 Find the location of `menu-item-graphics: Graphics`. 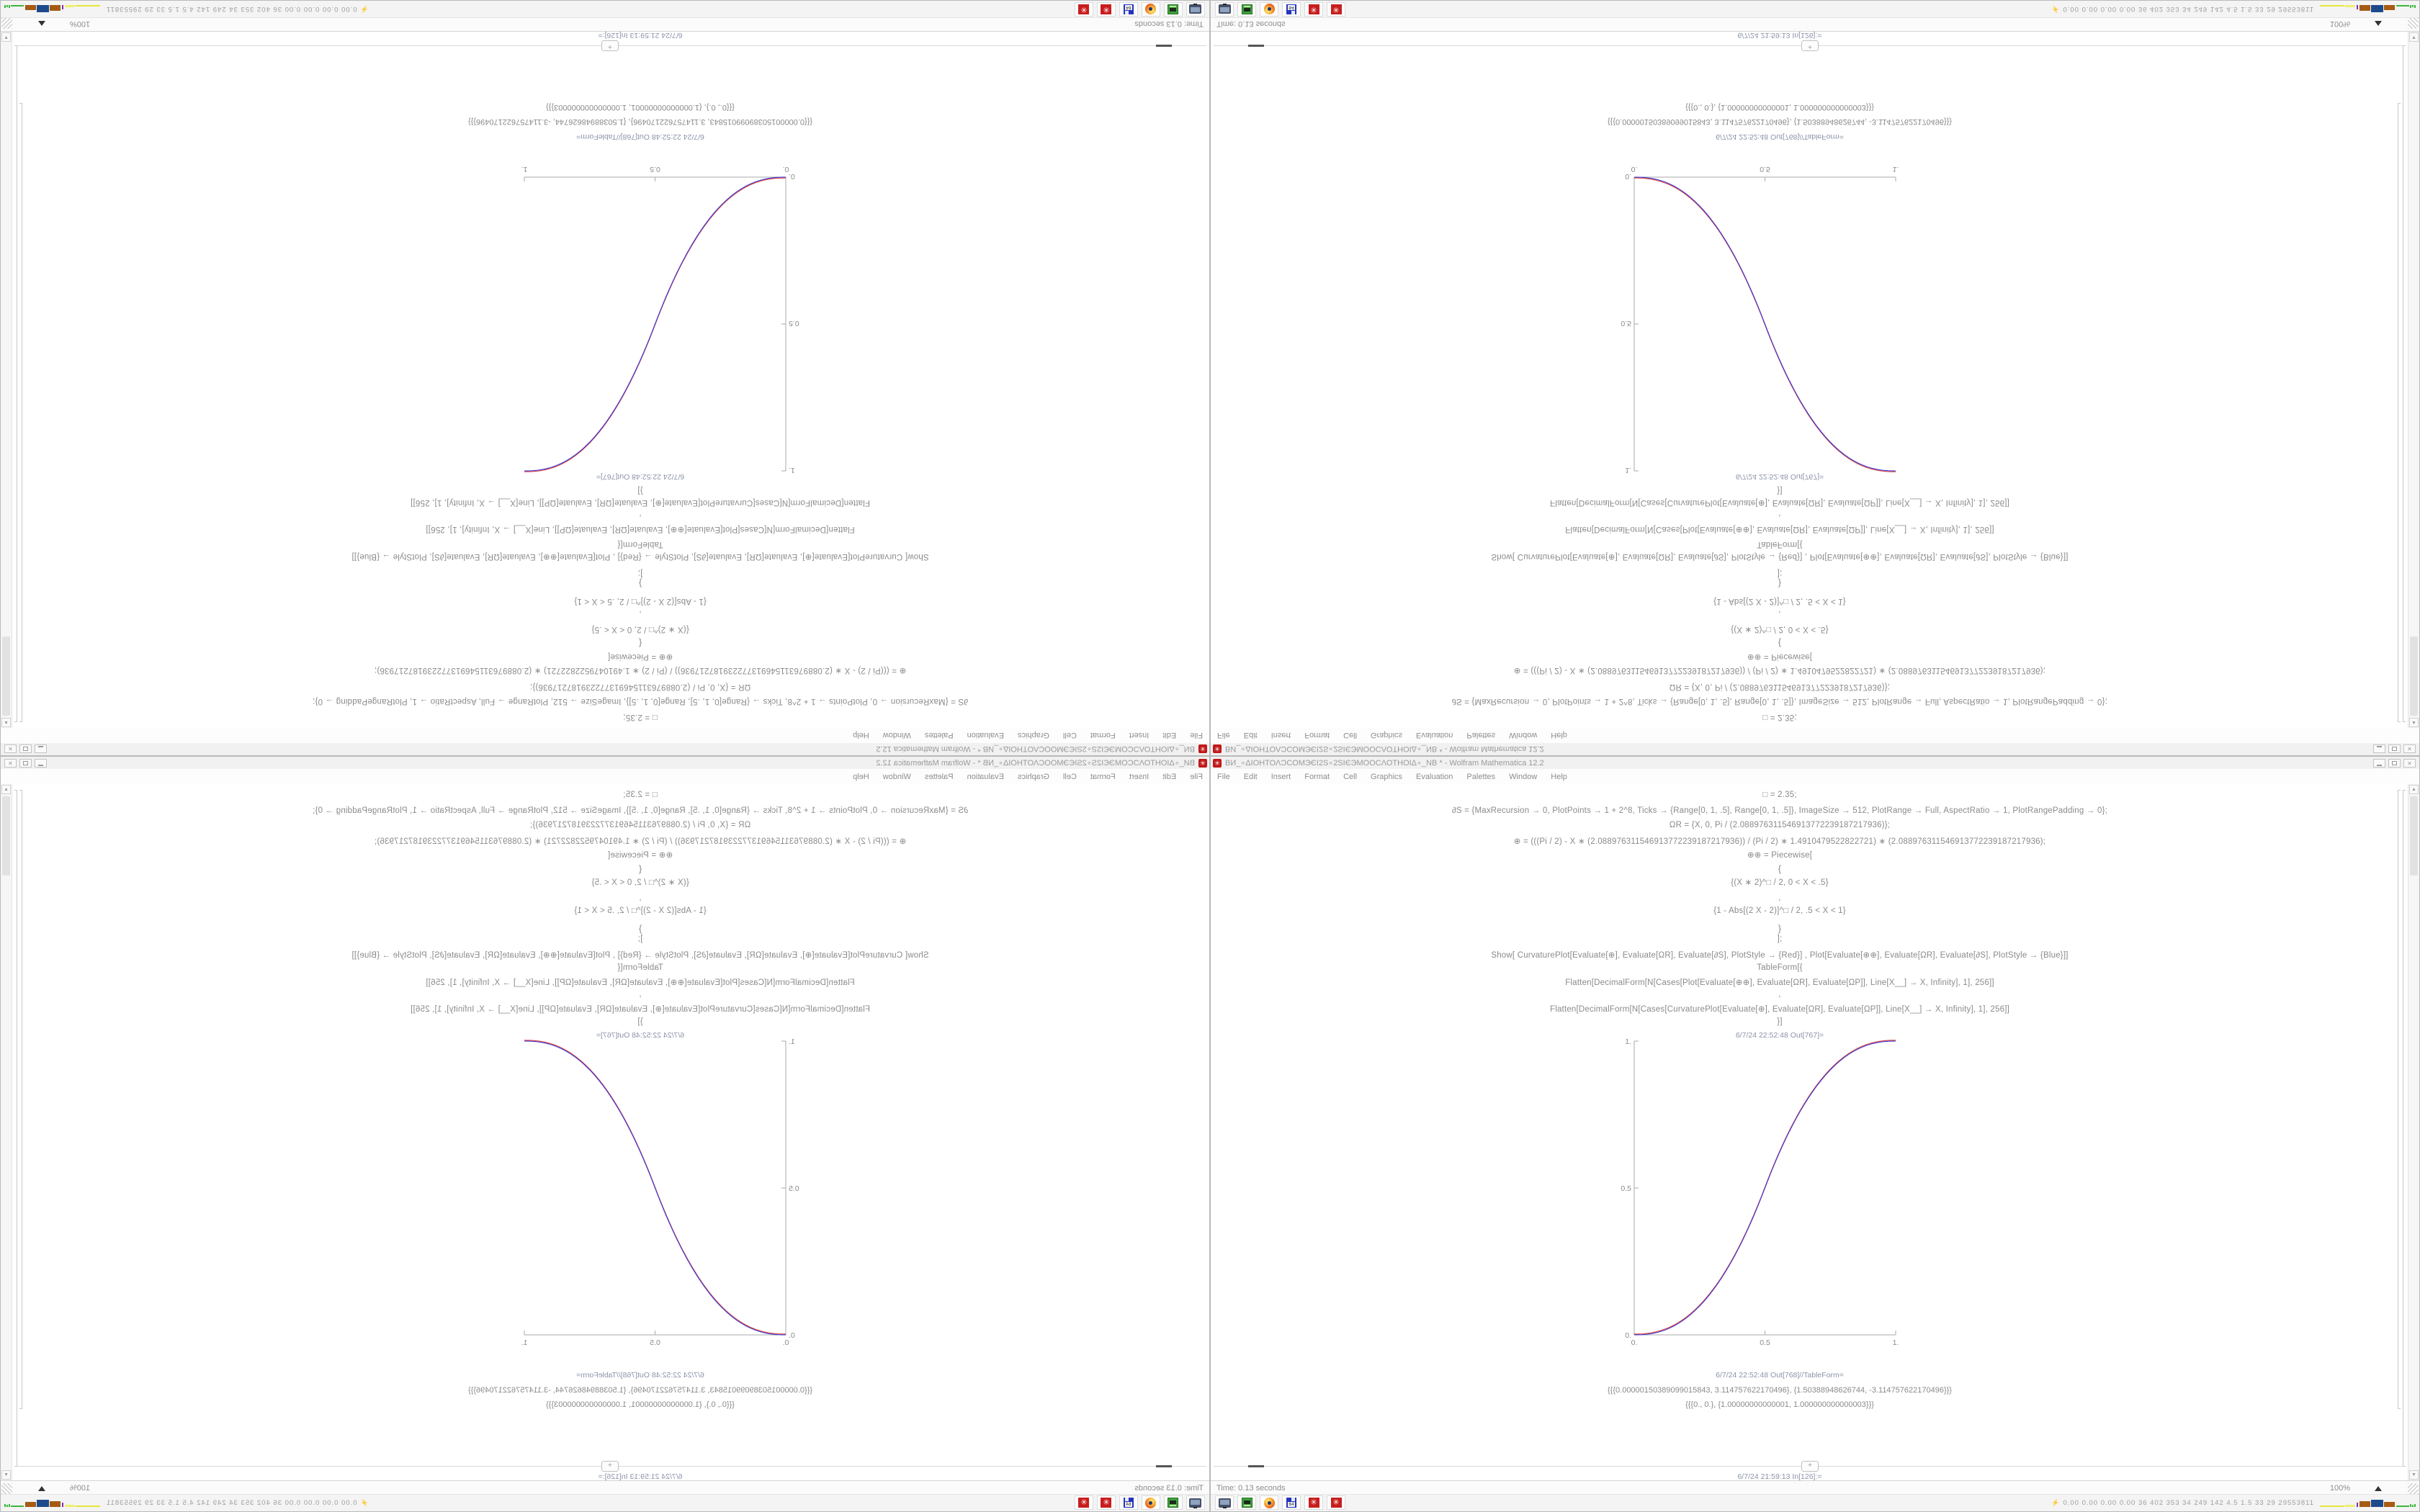

menu-item-graphics: Graphics is located at coordinates (1387, 735).